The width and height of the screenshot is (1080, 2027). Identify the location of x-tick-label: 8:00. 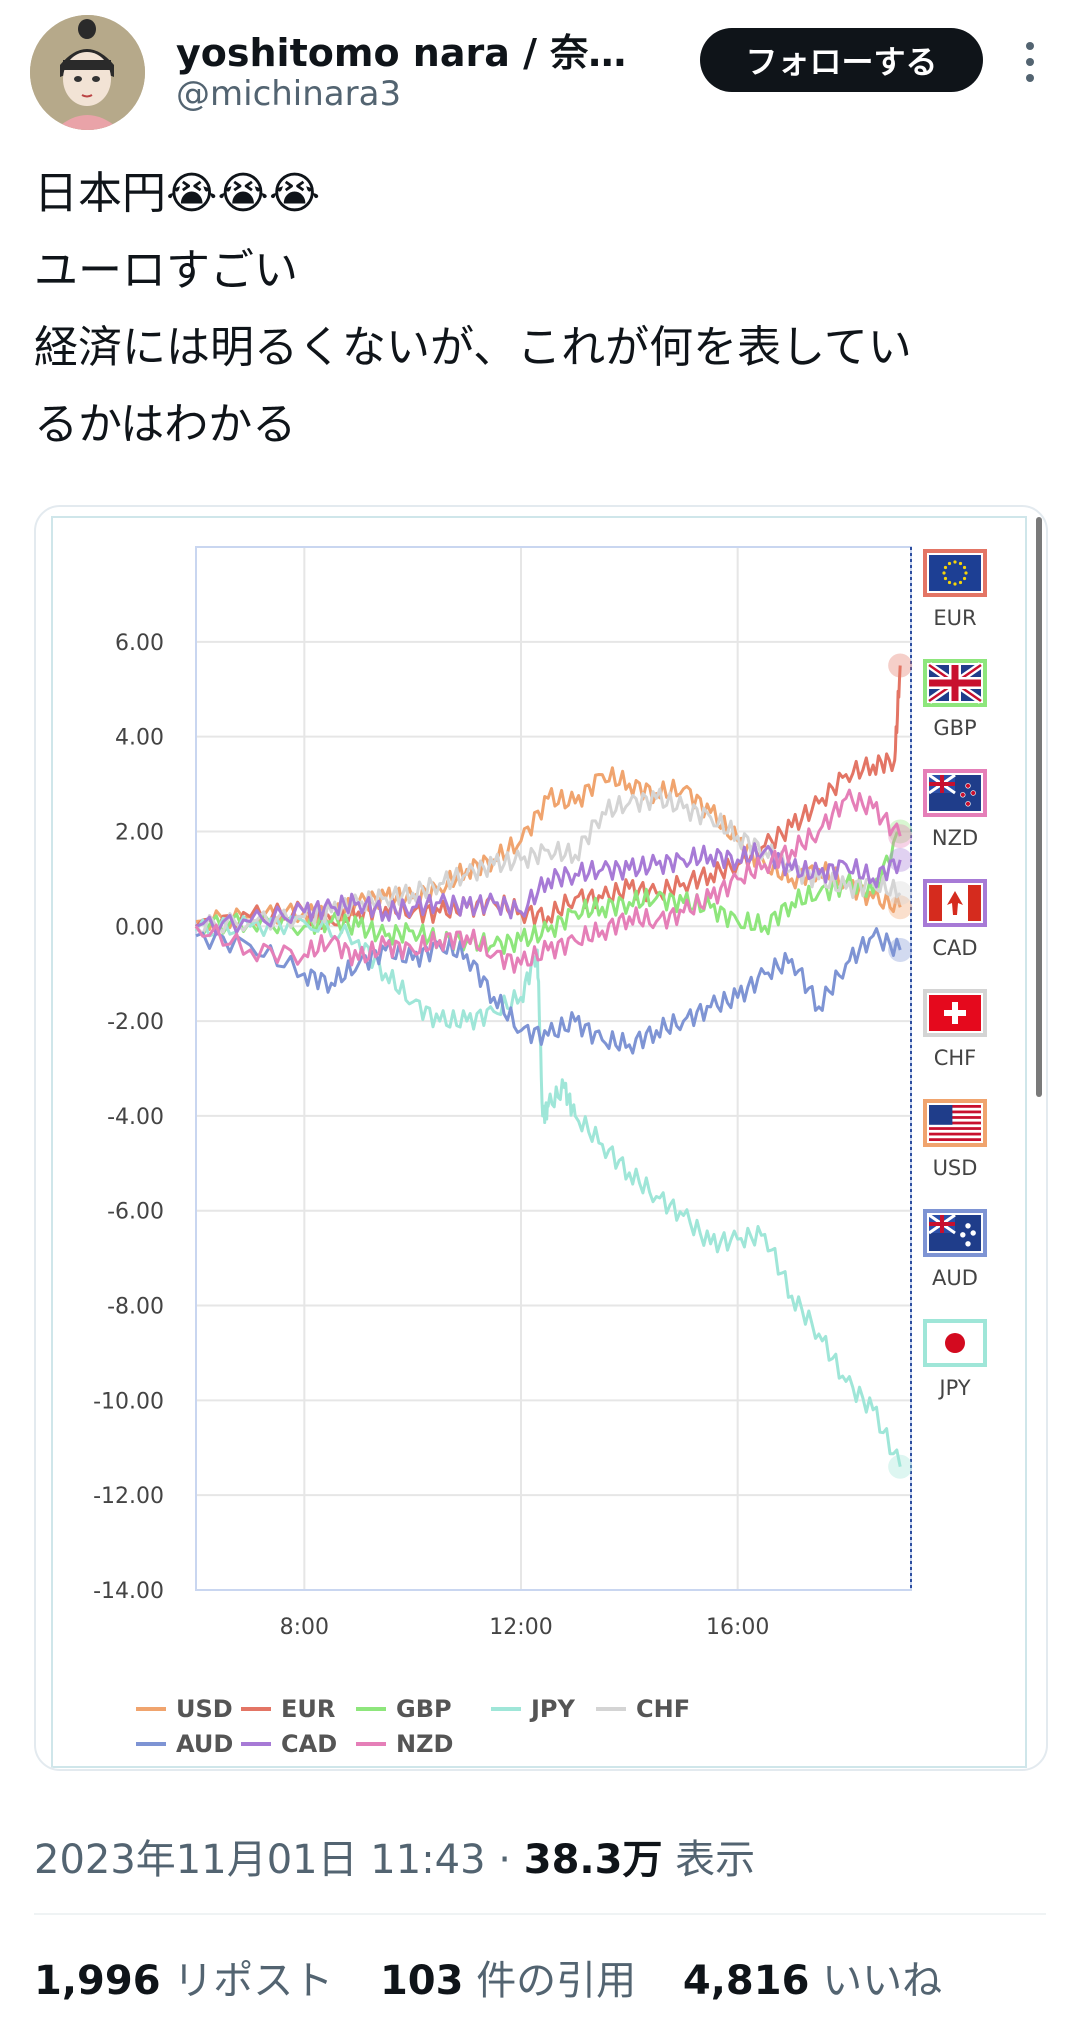
(304, 1627).